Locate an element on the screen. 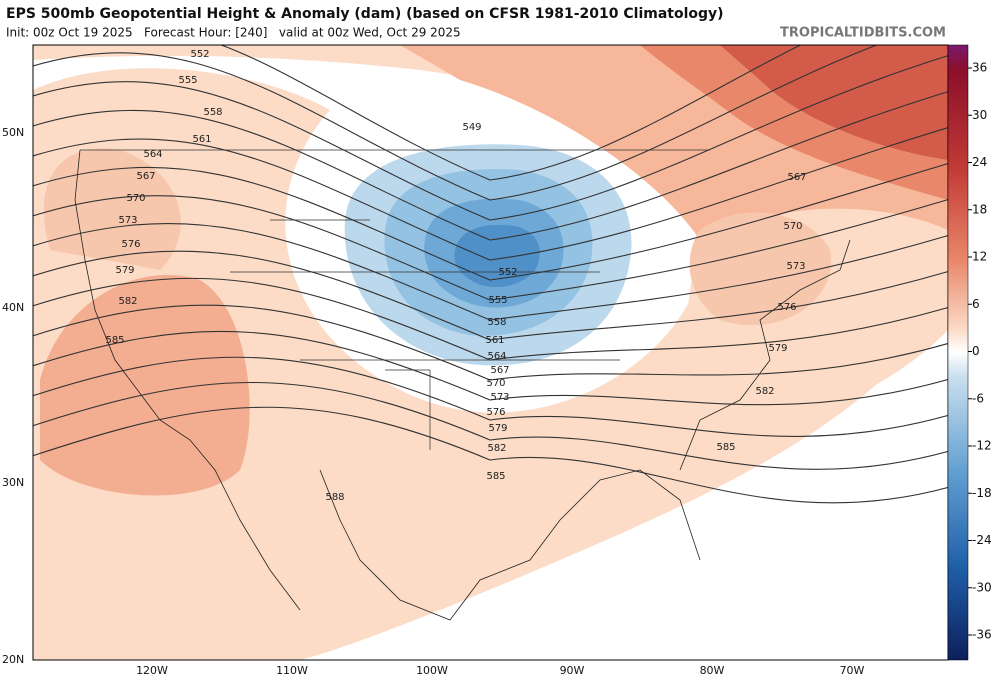  colorbar-label: -6 is located at coordinates (978, 398).